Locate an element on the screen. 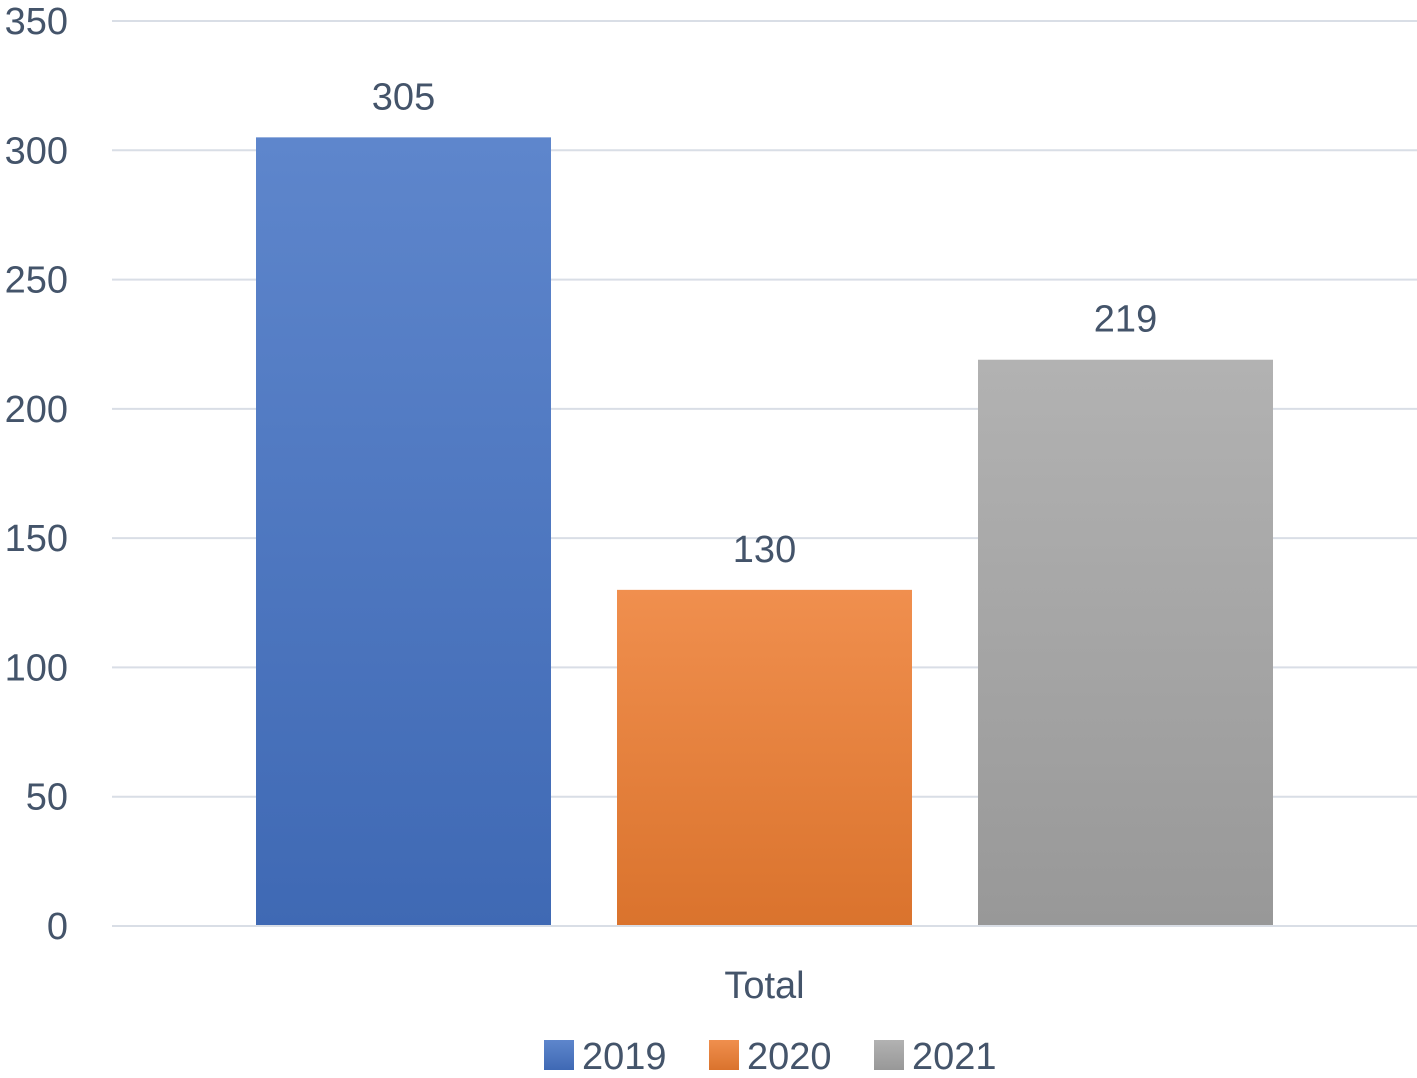  bar-2021 is located at coordinates (1125, 642).